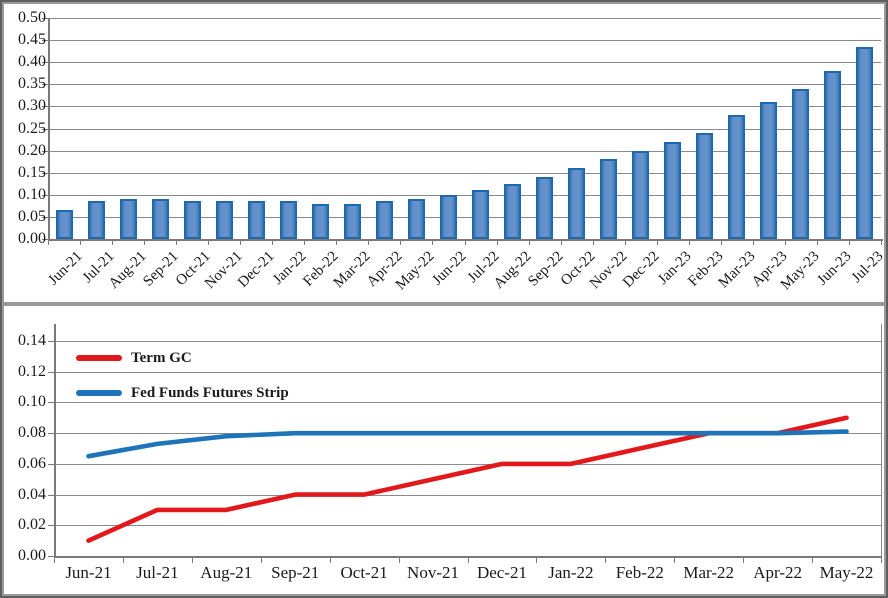 This screenshot has height=598, width=888. What do you see at coordinates (32, 106) in the screenshot?
I see `y-axis-tick-label: 0.30` at bounding box center [32, 106].